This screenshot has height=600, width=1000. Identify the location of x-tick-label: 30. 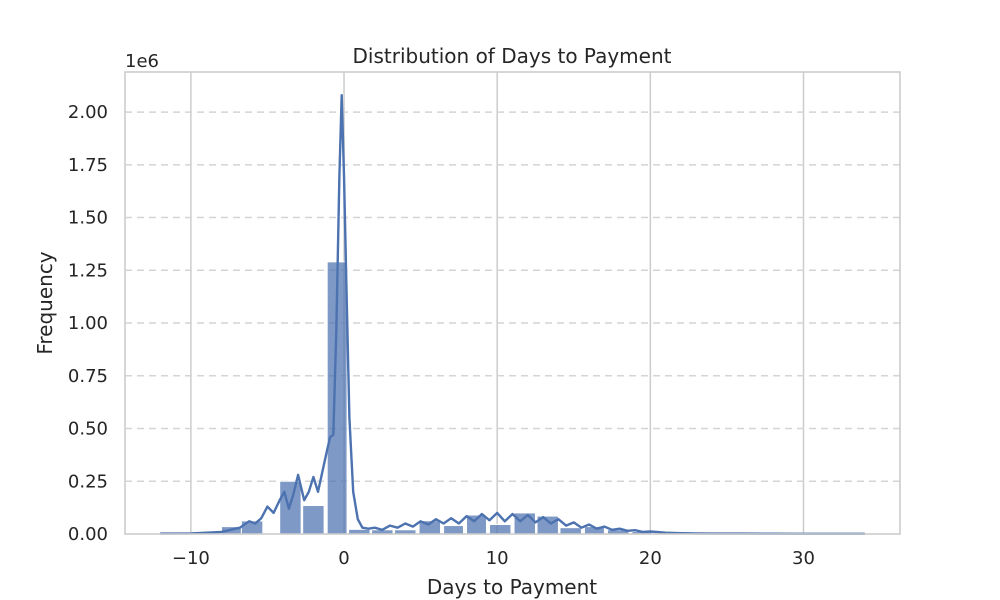
(803, 558).